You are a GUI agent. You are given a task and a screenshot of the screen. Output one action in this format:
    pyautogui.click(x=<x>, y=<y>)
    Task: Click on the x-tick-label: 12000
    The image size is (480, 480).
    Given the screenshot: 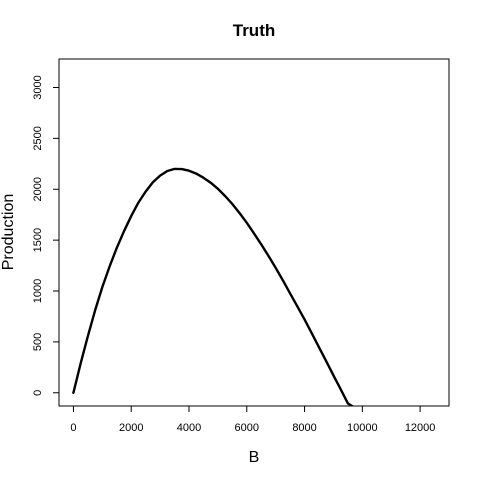 What is the action you would take?
    pyautogui.click(x=420, y=428)
    